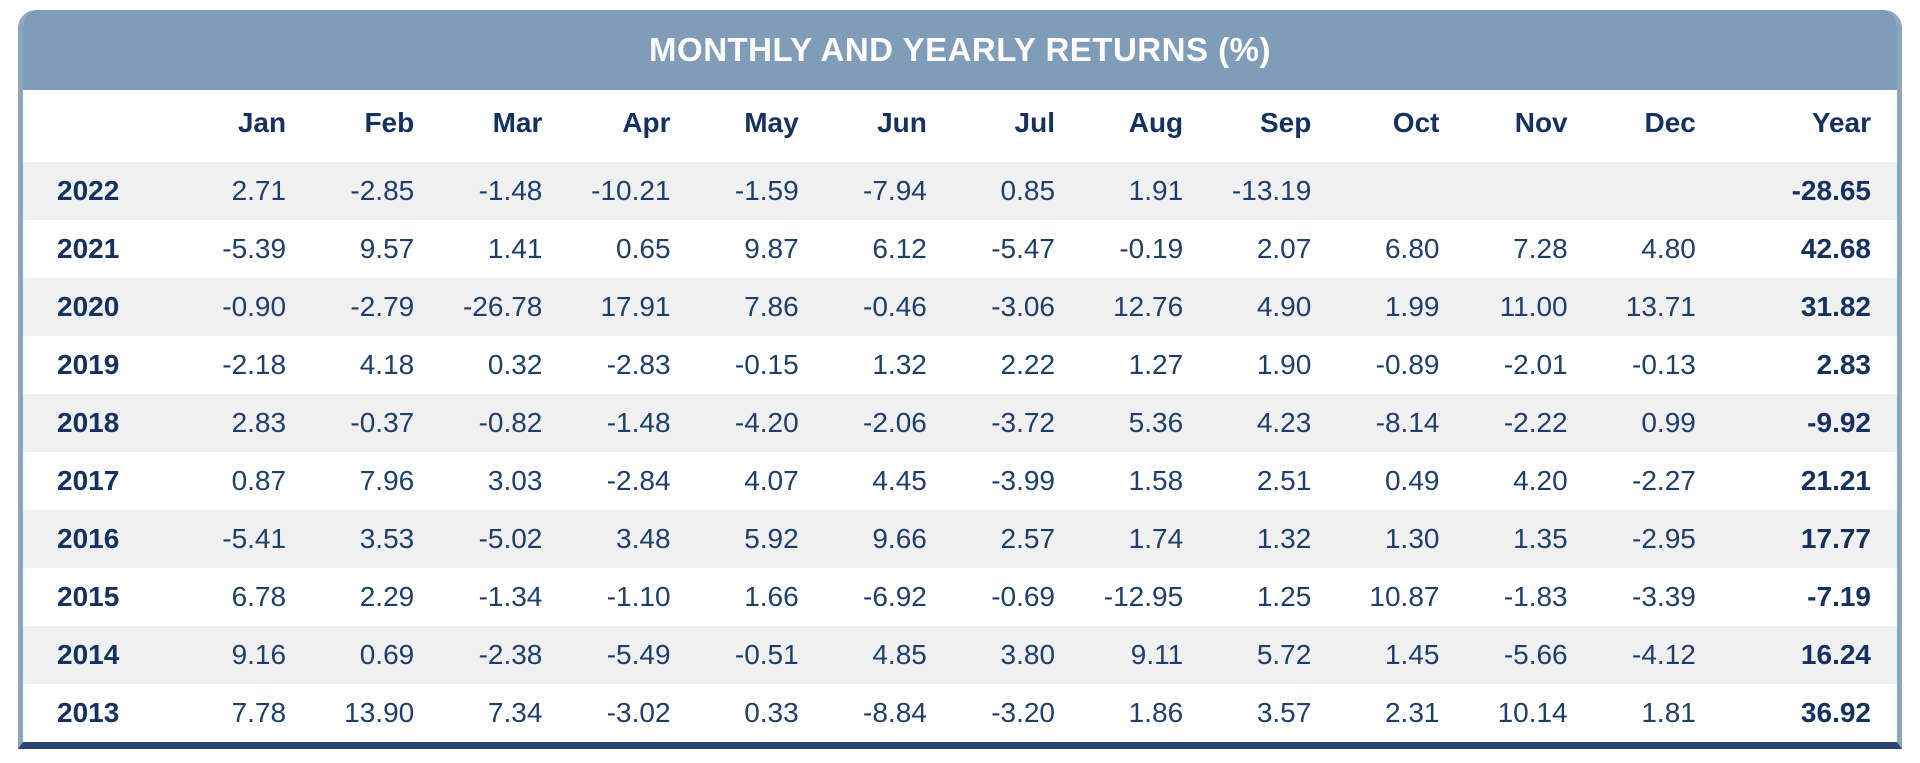  What do you see at coordinates (1664, 364) in the screenshot?
I see `cell-dec: -0.13` at bounding box center [1664, 364].